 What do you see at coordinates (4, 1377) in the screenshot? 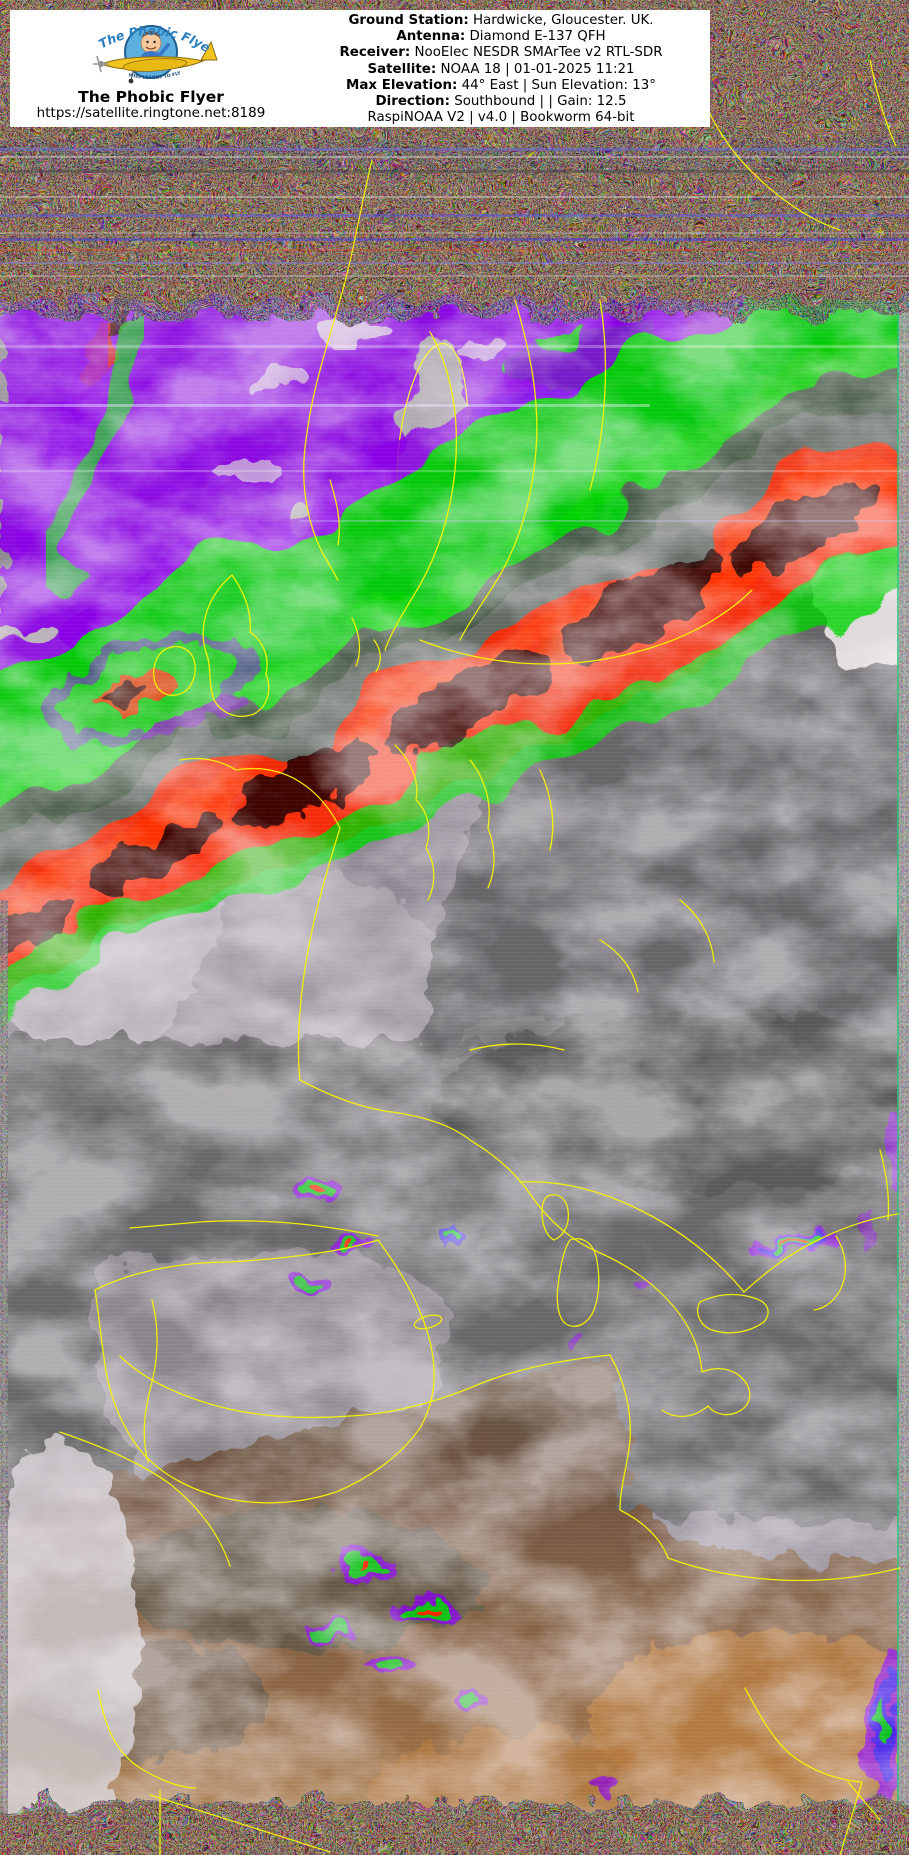
I see `telemetry-strip-left` at bounding box center [4, 1377].